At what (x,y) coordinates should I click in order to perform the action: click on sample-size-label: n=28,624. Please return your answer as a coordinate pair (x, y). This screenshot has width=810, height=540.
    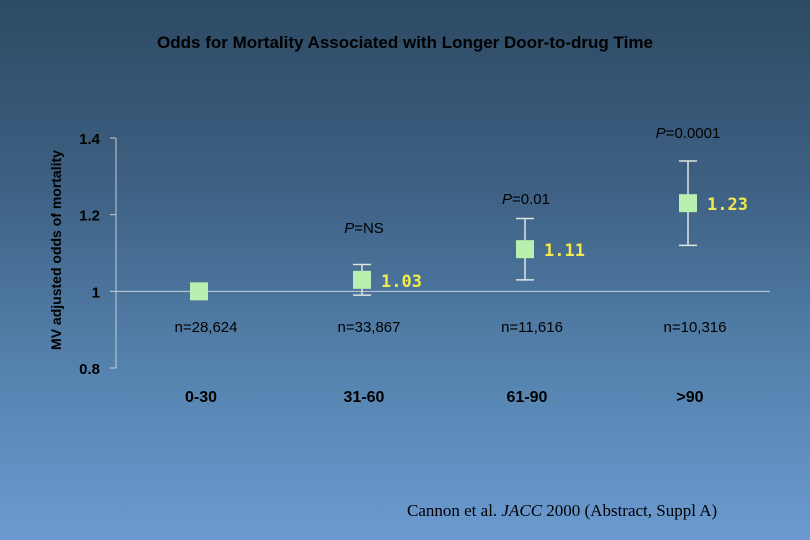
    Looking at the image, I should click on (206, 327).